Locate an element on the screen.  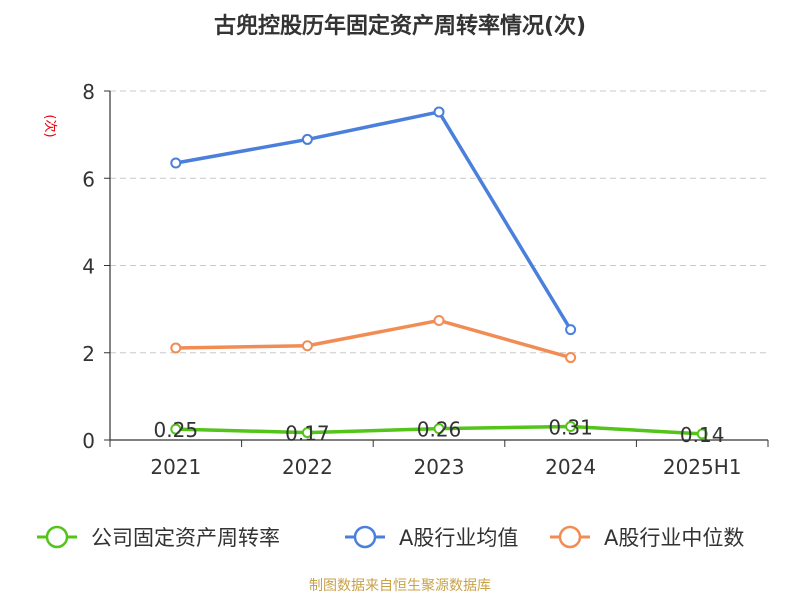
y-tick-label: 6 is located at coordinates (88, 179).